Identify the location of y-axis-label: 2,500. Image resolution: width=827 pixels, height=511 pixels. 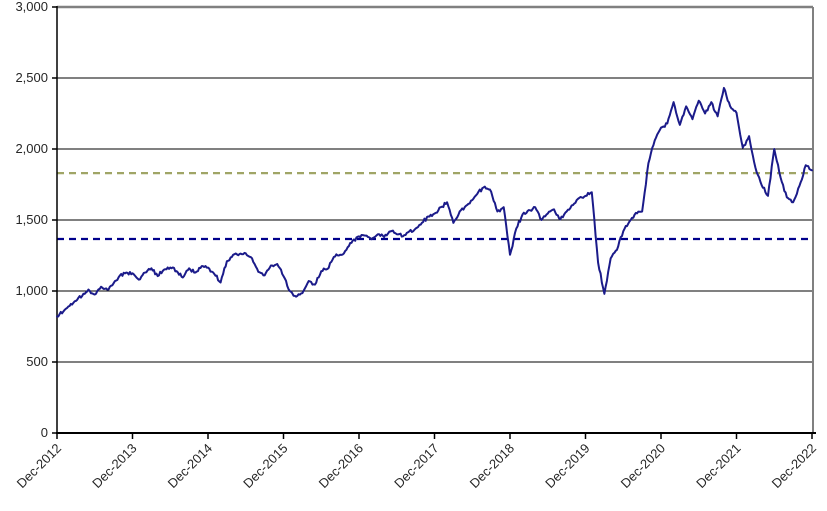
(31, 77).